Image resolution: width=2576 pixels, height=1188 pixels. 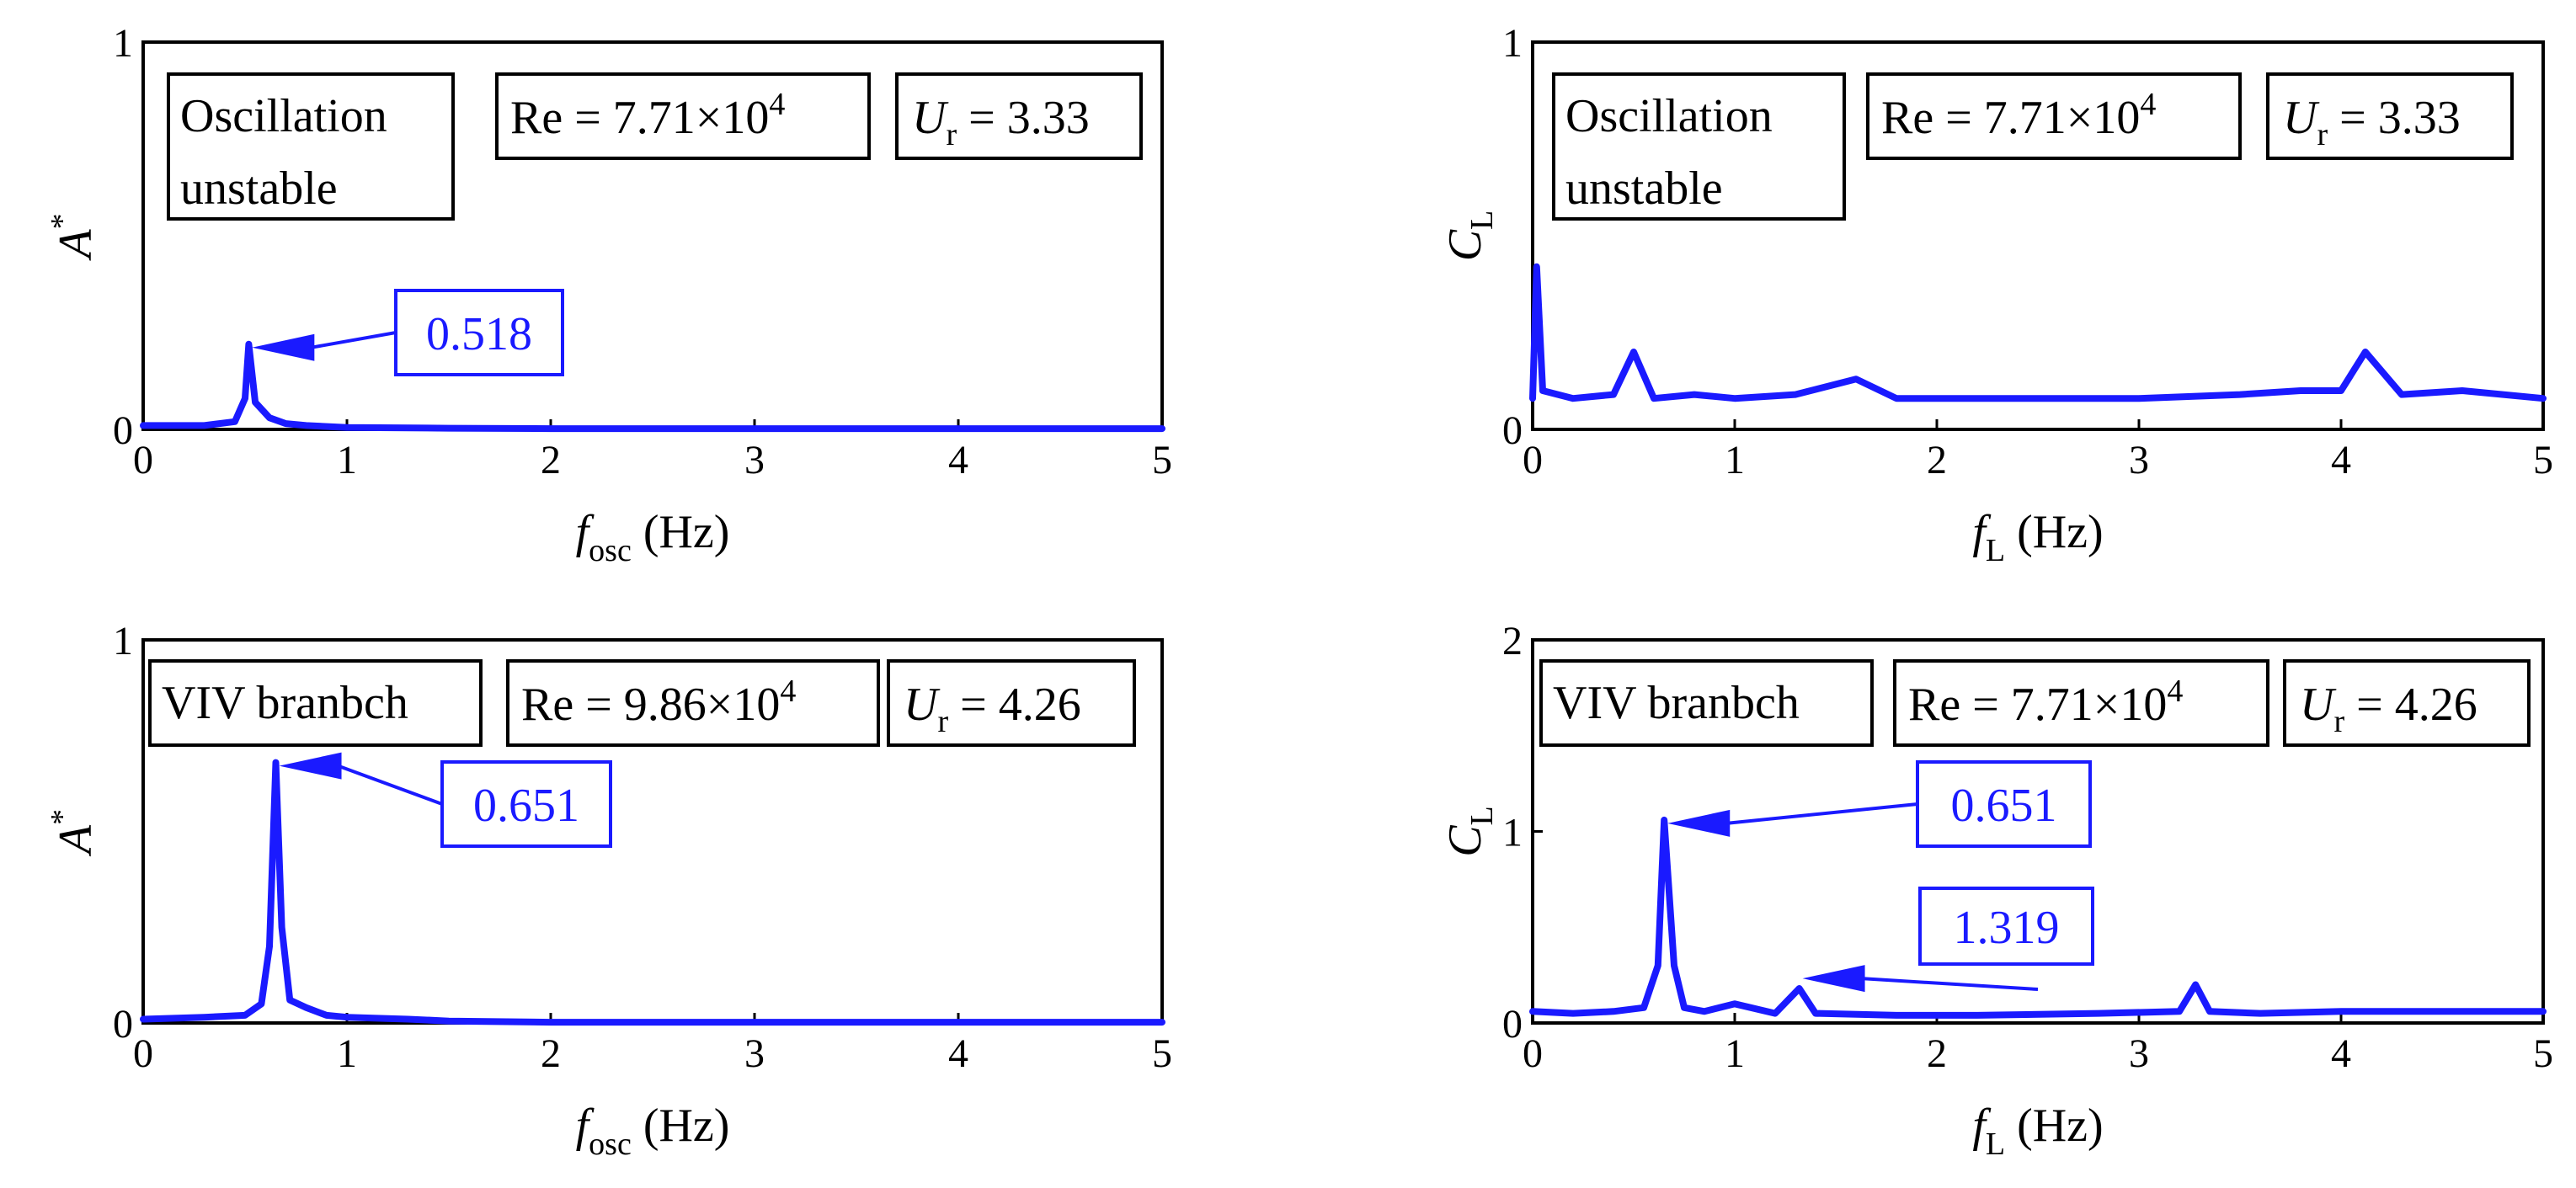 I want to click on annotation-value: 0.518, so click(x=479, y=334).